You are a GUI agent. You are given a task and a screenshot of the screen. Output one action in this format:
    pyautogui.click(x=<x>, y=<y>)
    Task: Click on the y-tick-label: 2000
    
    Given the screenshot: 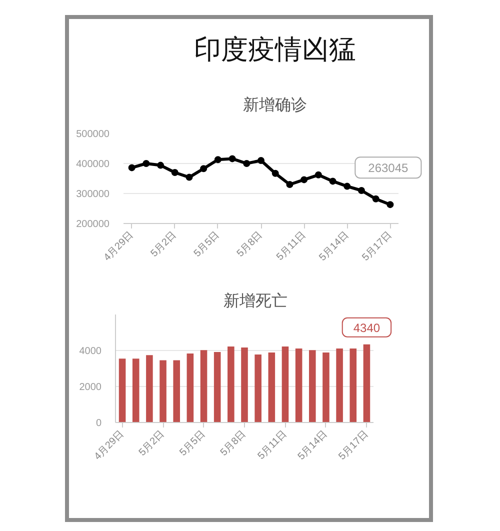 What is the action you would take?
    pyautogui.click(x=90, y=387)
    